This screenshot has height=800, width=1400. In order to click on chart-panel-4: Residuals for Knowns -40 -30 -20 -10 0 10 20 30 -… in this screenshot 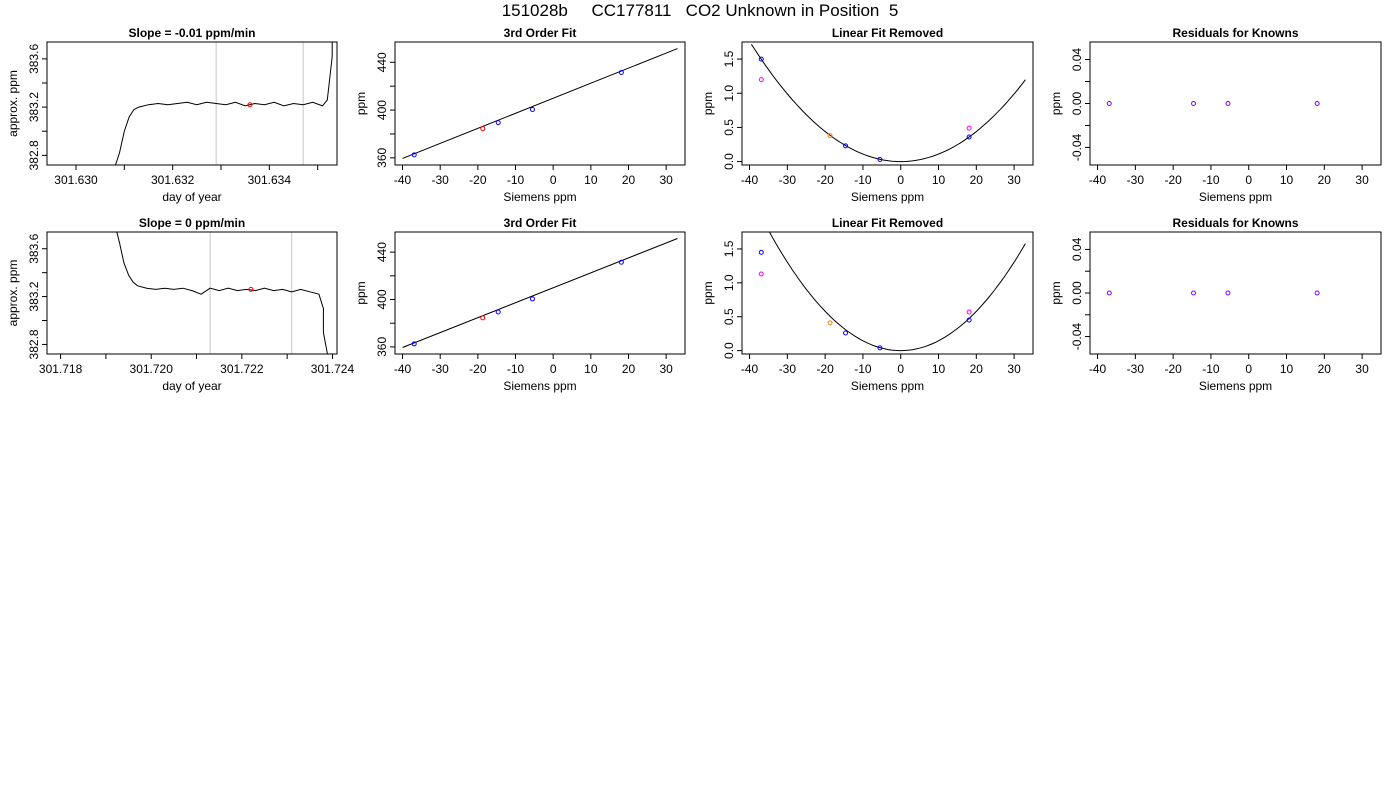, I will do `click(1215, 115)`.